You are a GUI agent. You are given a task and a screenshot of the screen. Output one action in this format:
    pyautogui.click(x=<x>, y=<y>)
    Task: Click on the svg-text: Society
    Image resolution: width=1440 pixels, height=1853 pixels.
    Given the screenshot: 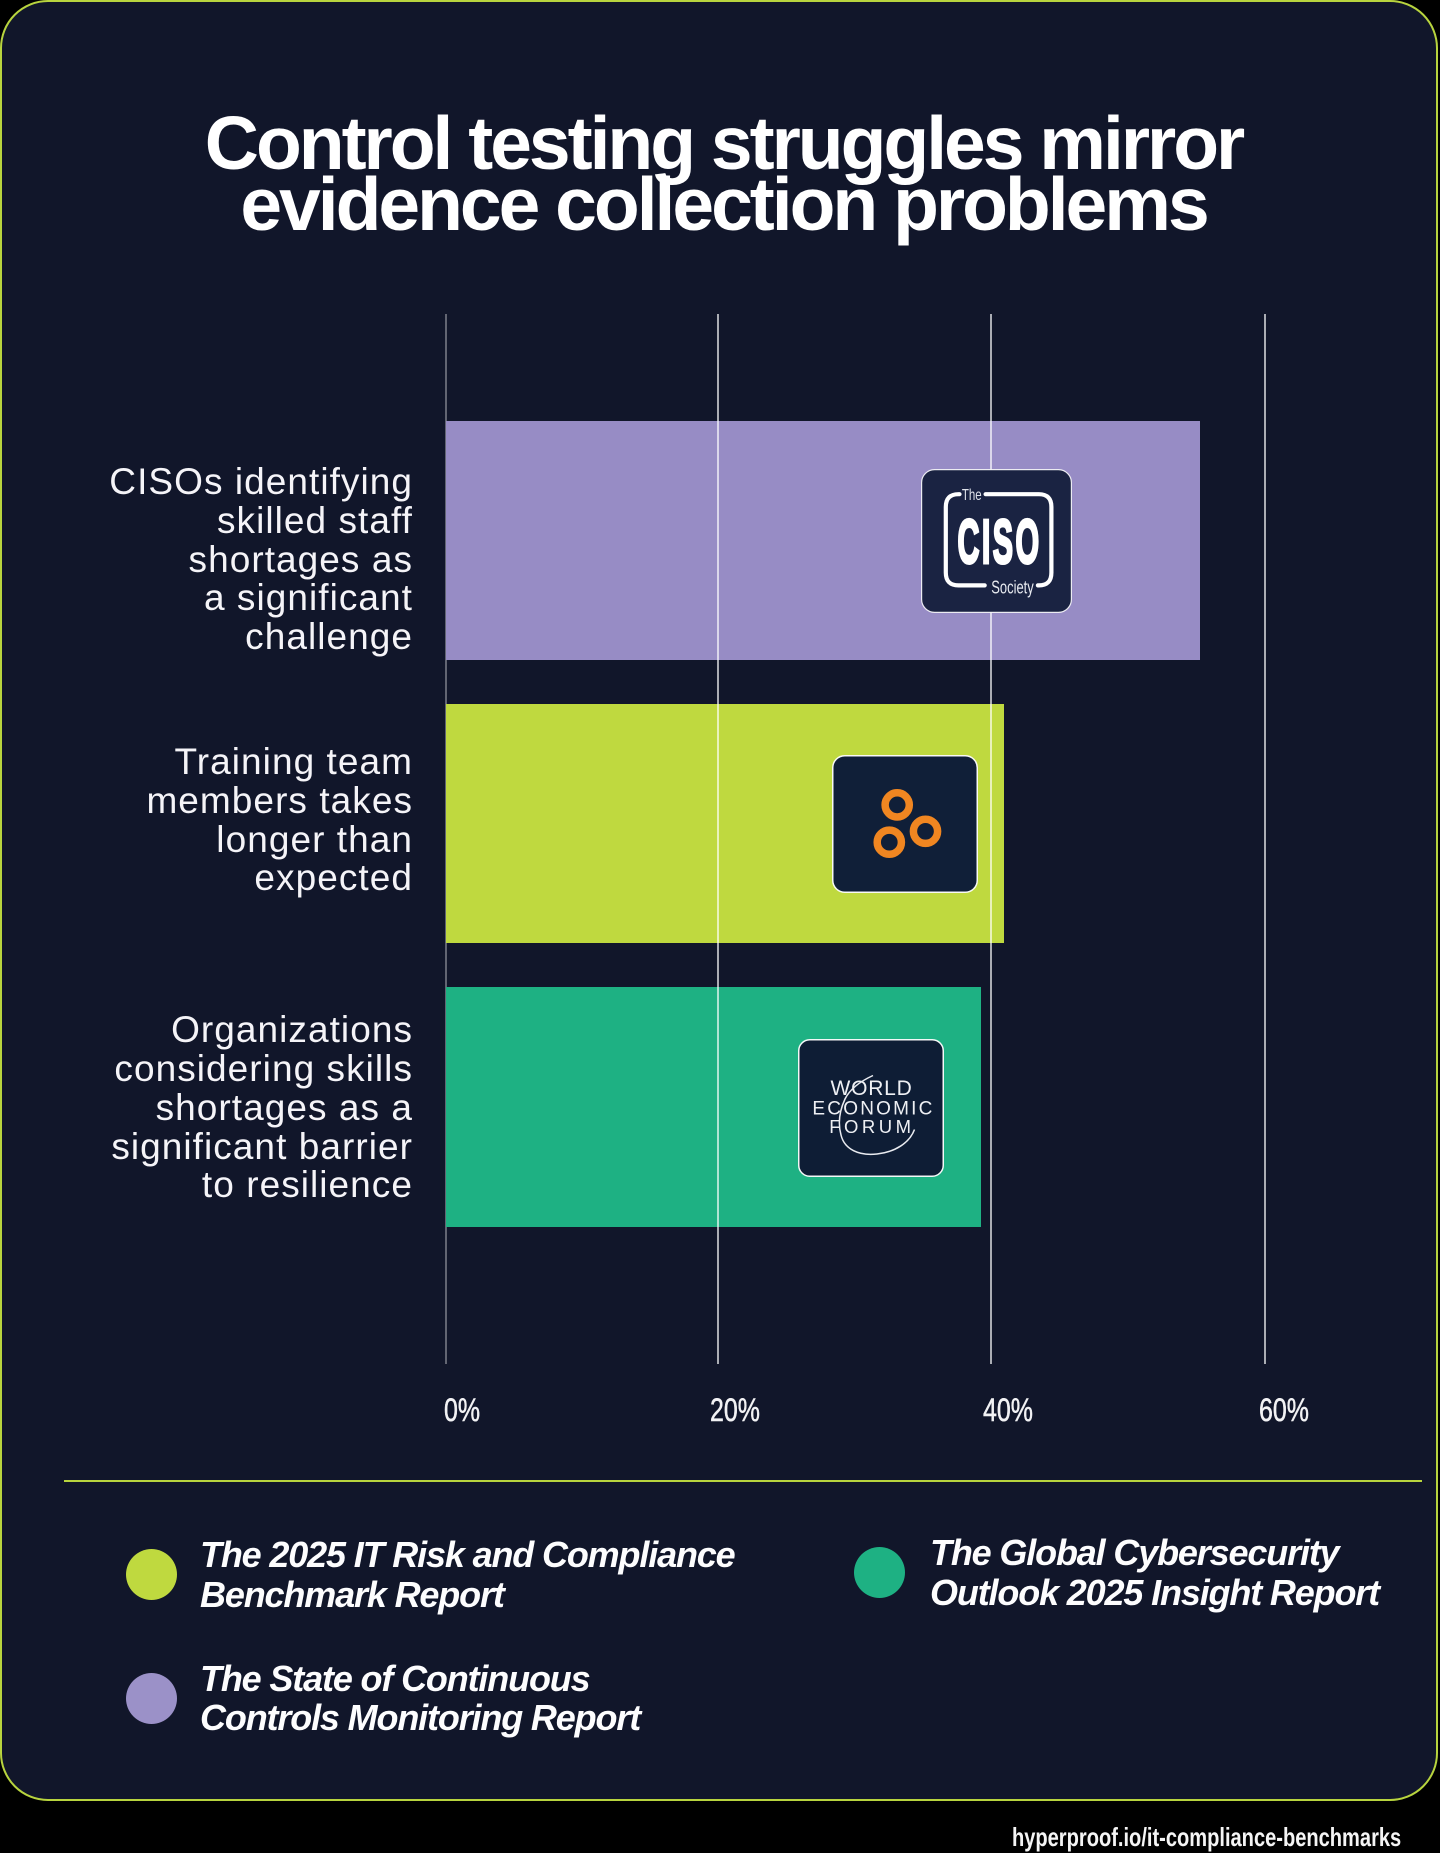 What is the action you would take?
    pyautogui.click(x=1012, y=588)
    